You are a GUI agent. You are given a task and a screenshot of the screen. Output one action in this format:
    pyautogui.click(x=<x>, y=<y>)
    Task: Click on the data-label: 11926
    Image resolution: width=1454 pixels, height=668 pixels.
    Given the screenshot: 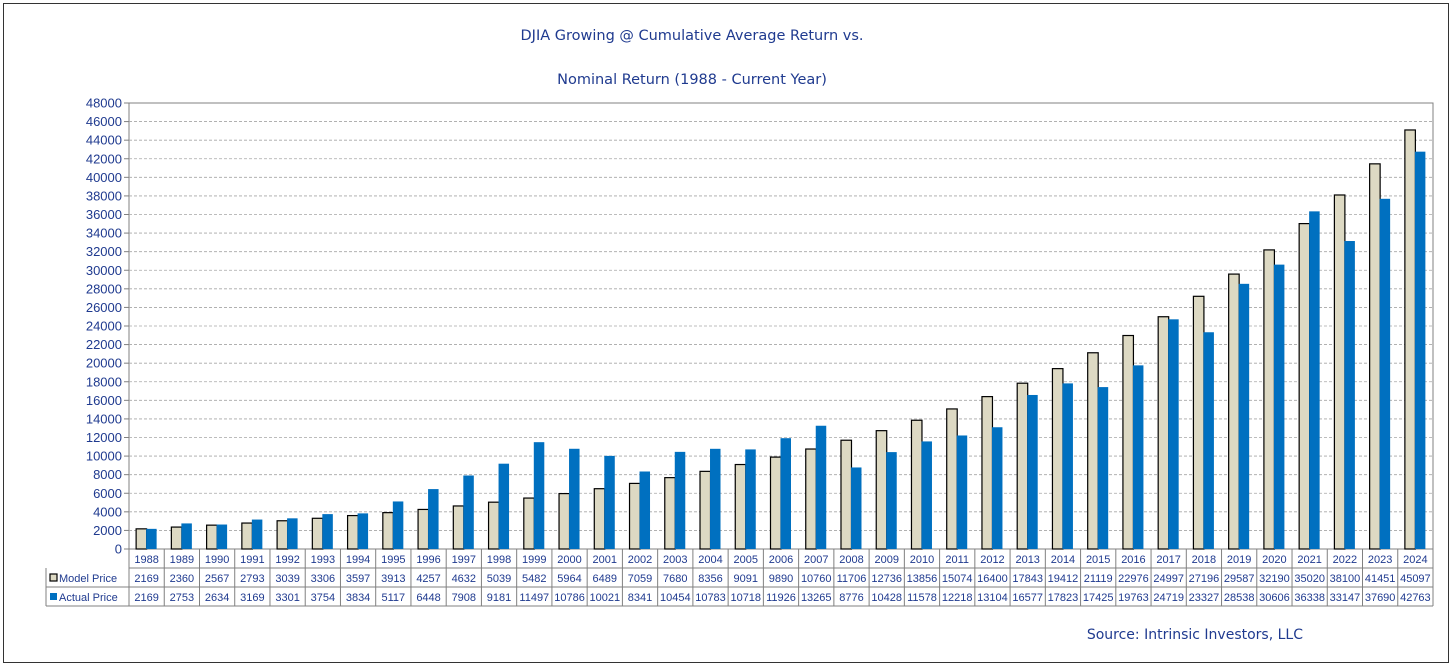 What is the action you would take?
    pyautogui.click(x=781, y=598)
    